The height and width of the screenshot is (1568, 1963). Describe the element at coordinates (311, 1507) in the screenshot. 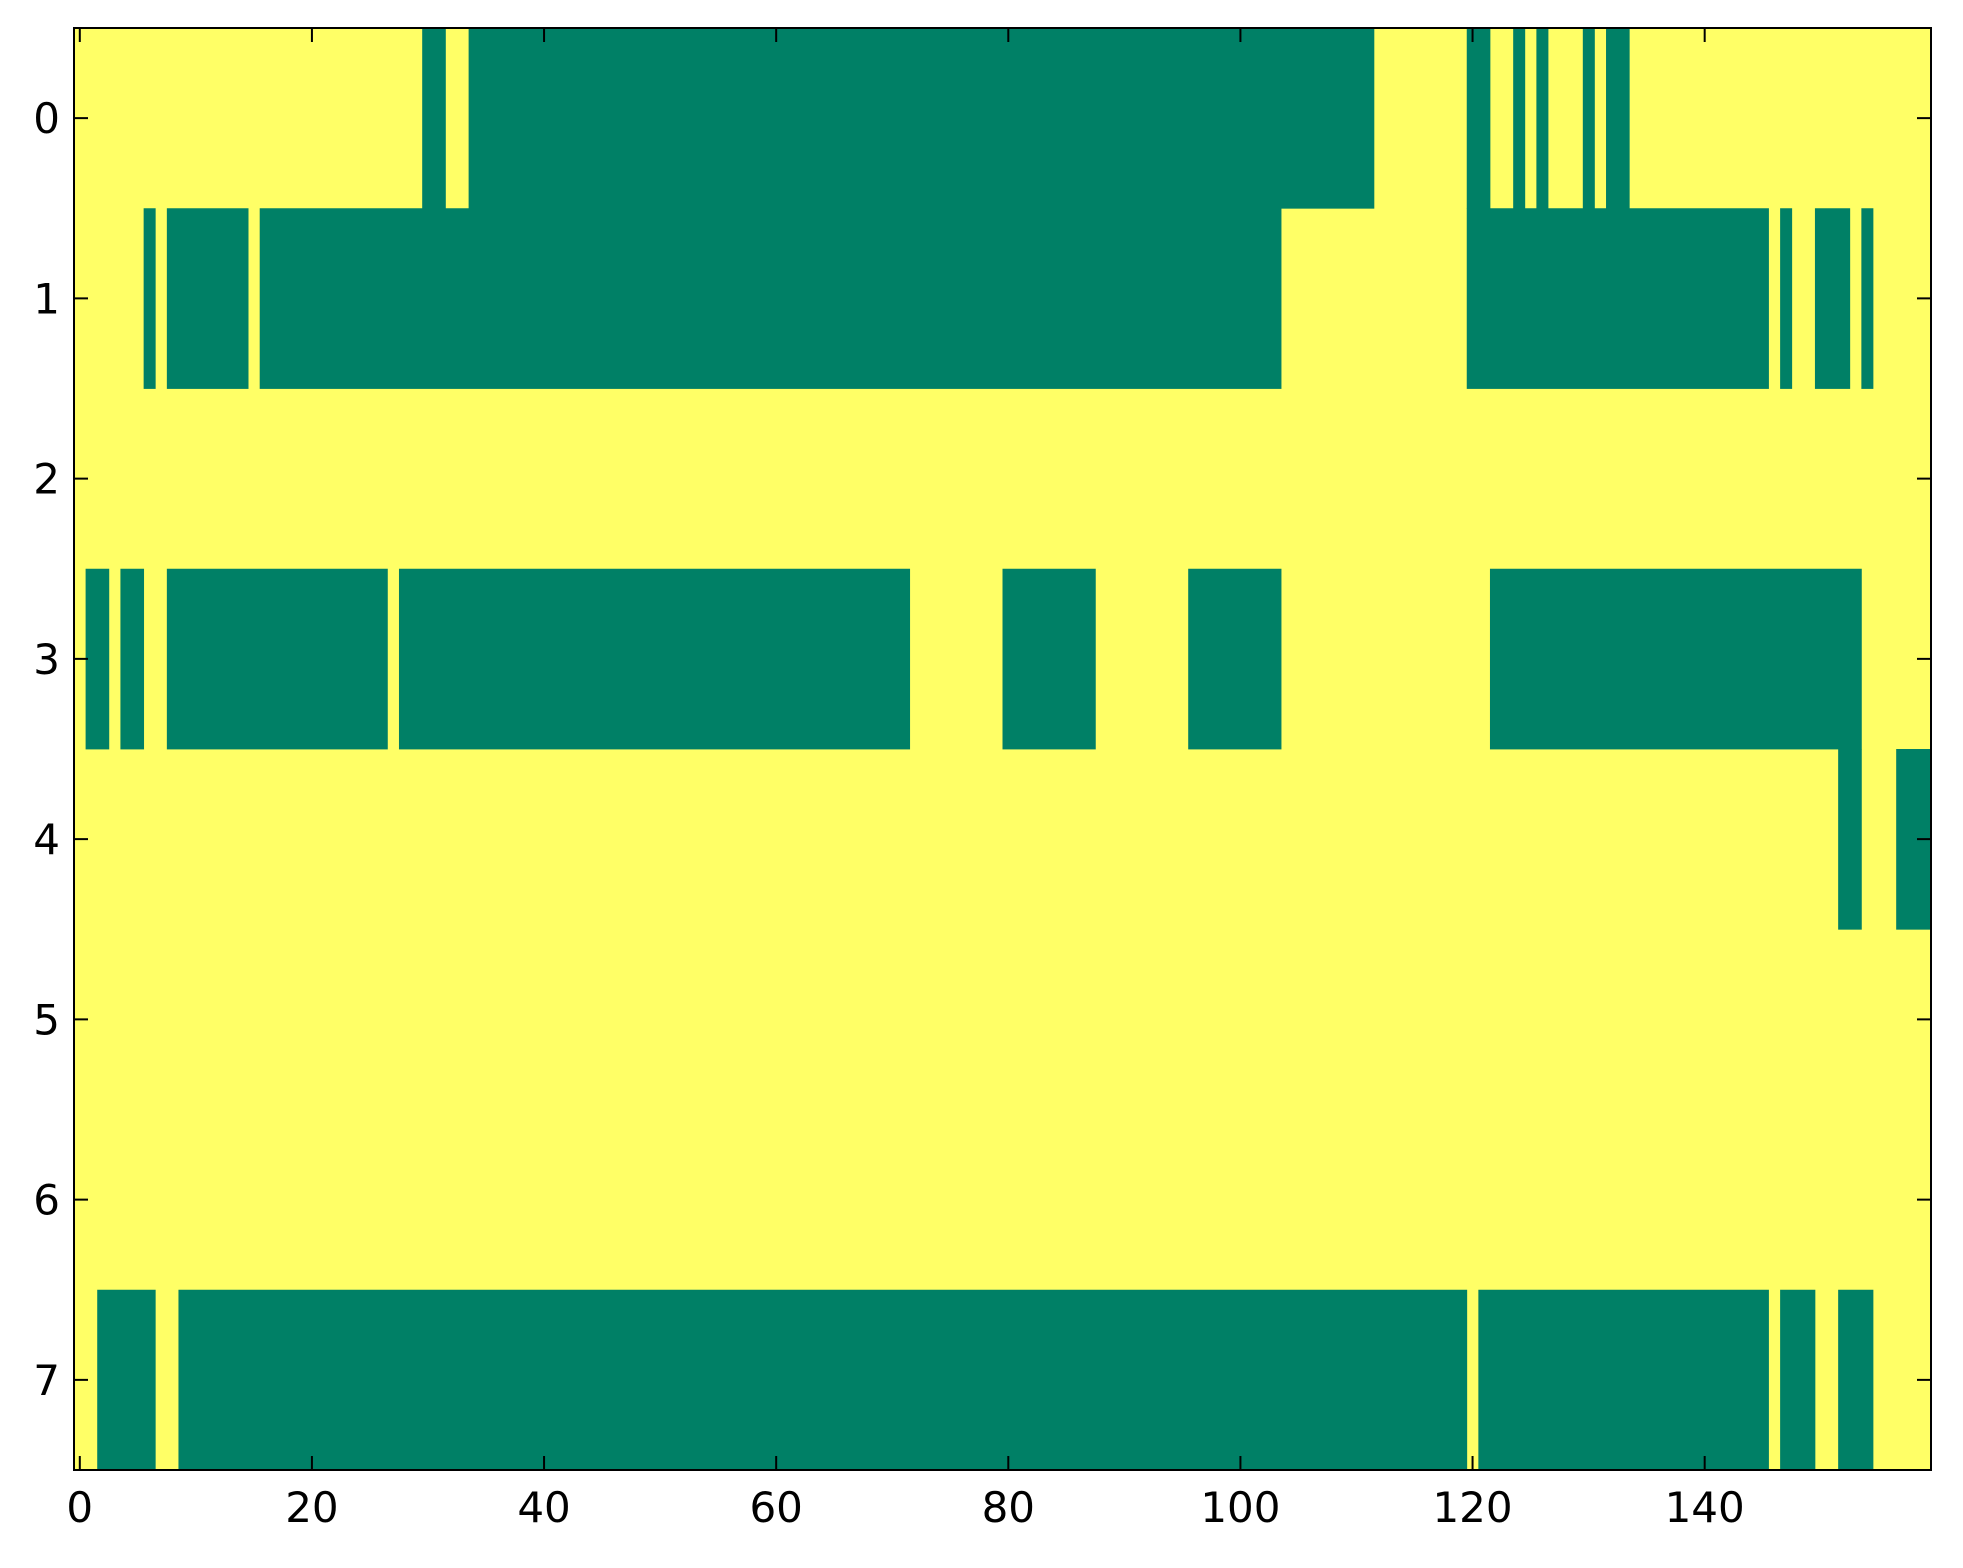

I see `x-tick-label-20: 20` at that location.